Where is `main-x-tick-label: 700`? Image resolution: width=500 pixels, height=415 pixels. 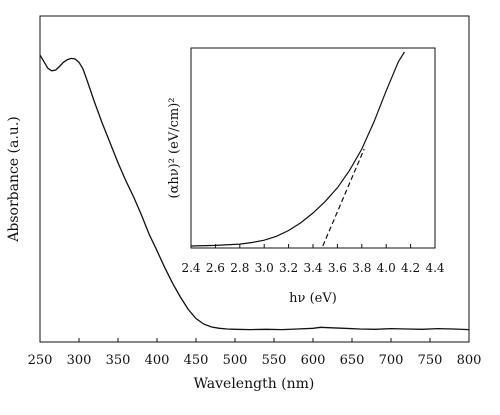
main-x-tick-label: 700 is located at coordinates (391, 360).